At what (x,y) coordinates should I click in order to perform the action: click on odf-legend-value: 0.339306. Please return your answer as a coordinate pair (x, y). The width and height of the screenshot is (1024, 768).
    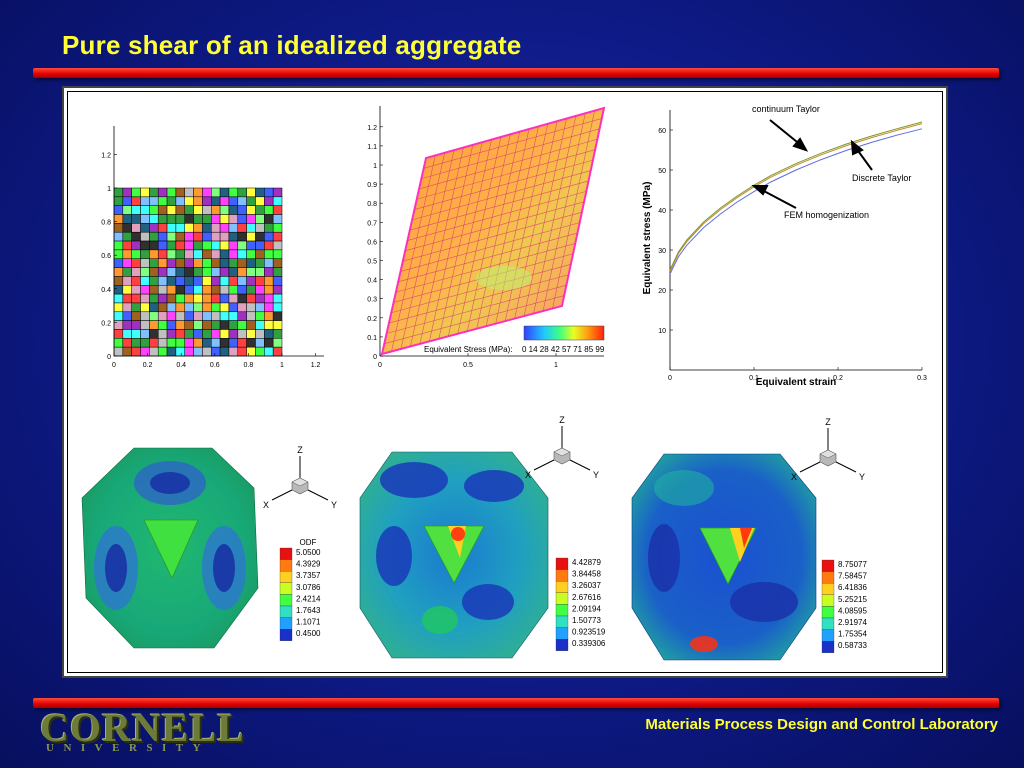
    Looking at the image, I should click on (589, 643).